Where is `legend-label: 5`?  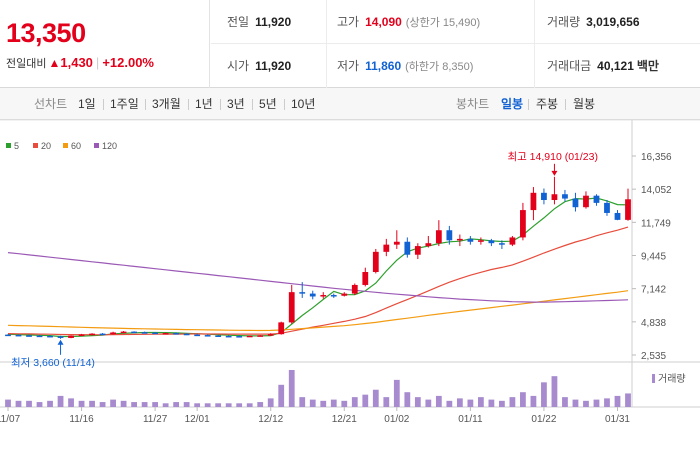
legend-label: 5 is located at coordinates (16, 146).